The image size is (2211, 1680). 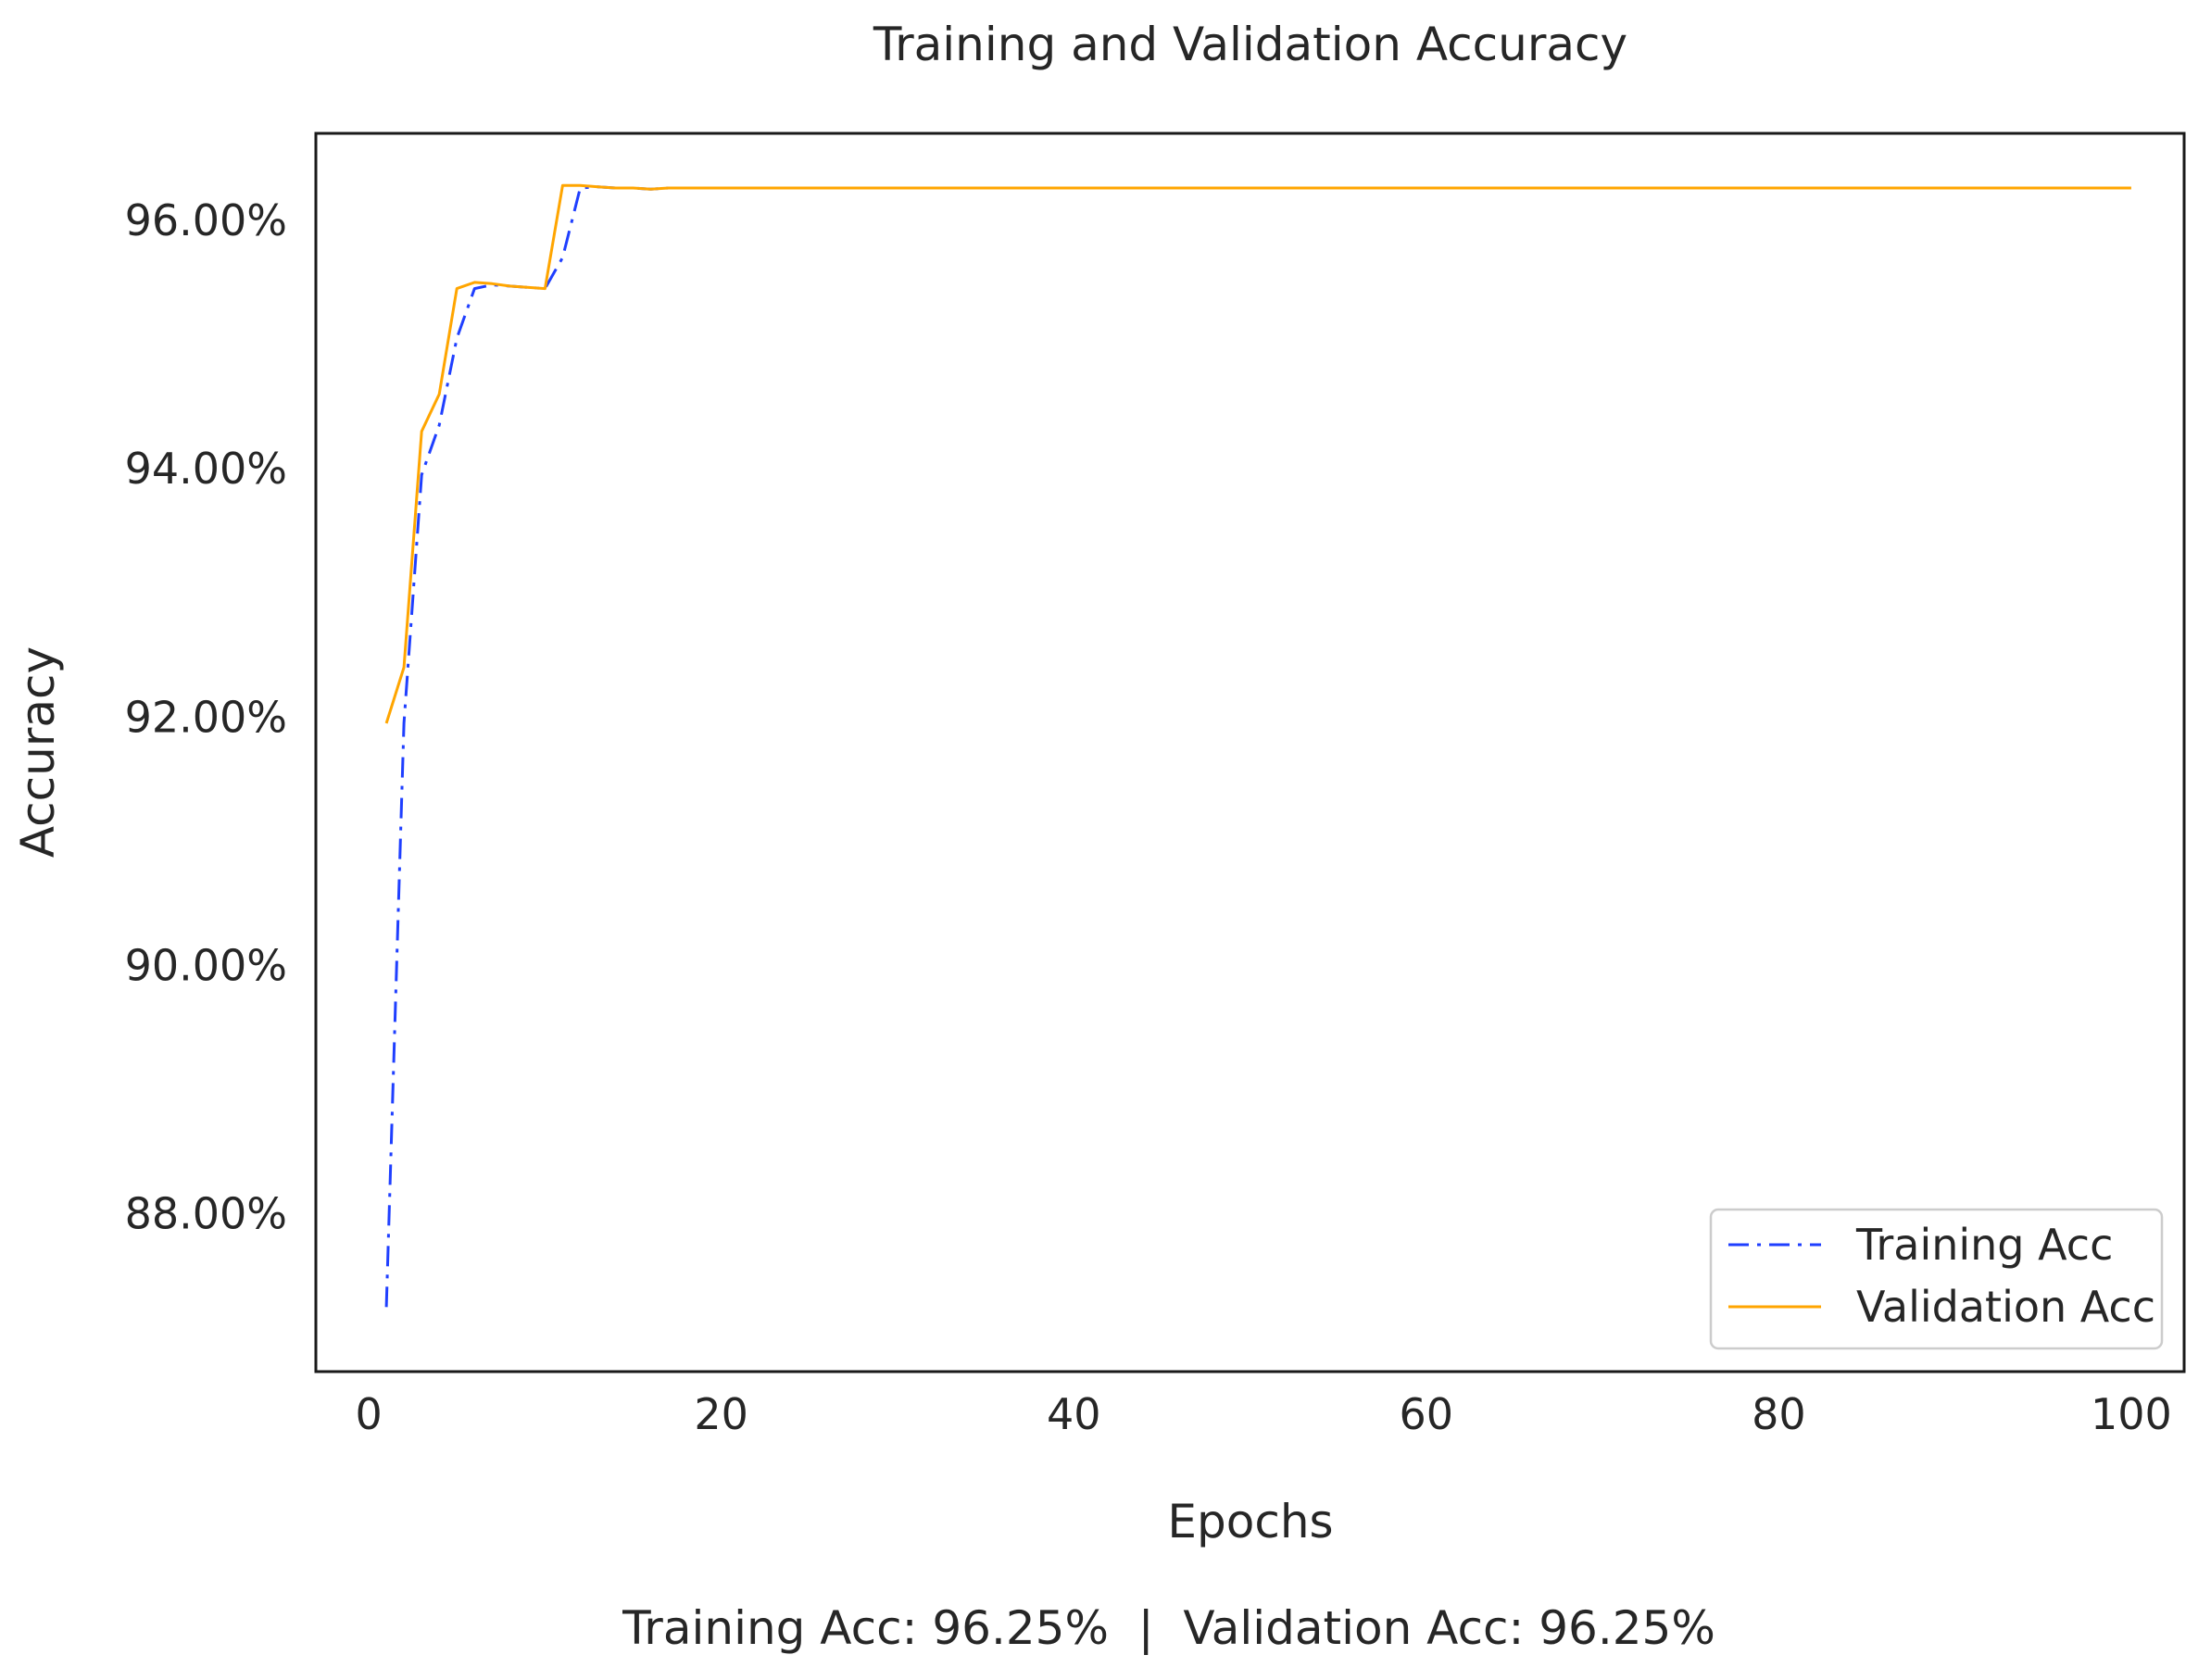 What do you see at coordinates (1074, 1414) in the screenshot?
I see `x-tick-label: 40` at bounding box center [1074, 1414].